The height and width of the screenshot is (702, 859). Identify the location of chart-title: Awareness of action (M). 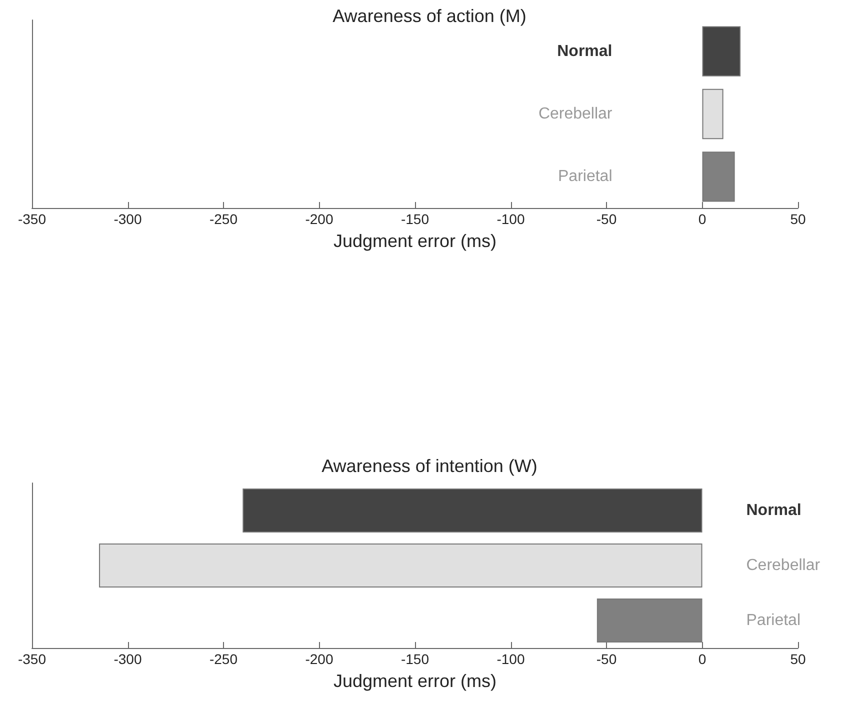
(429, 16).